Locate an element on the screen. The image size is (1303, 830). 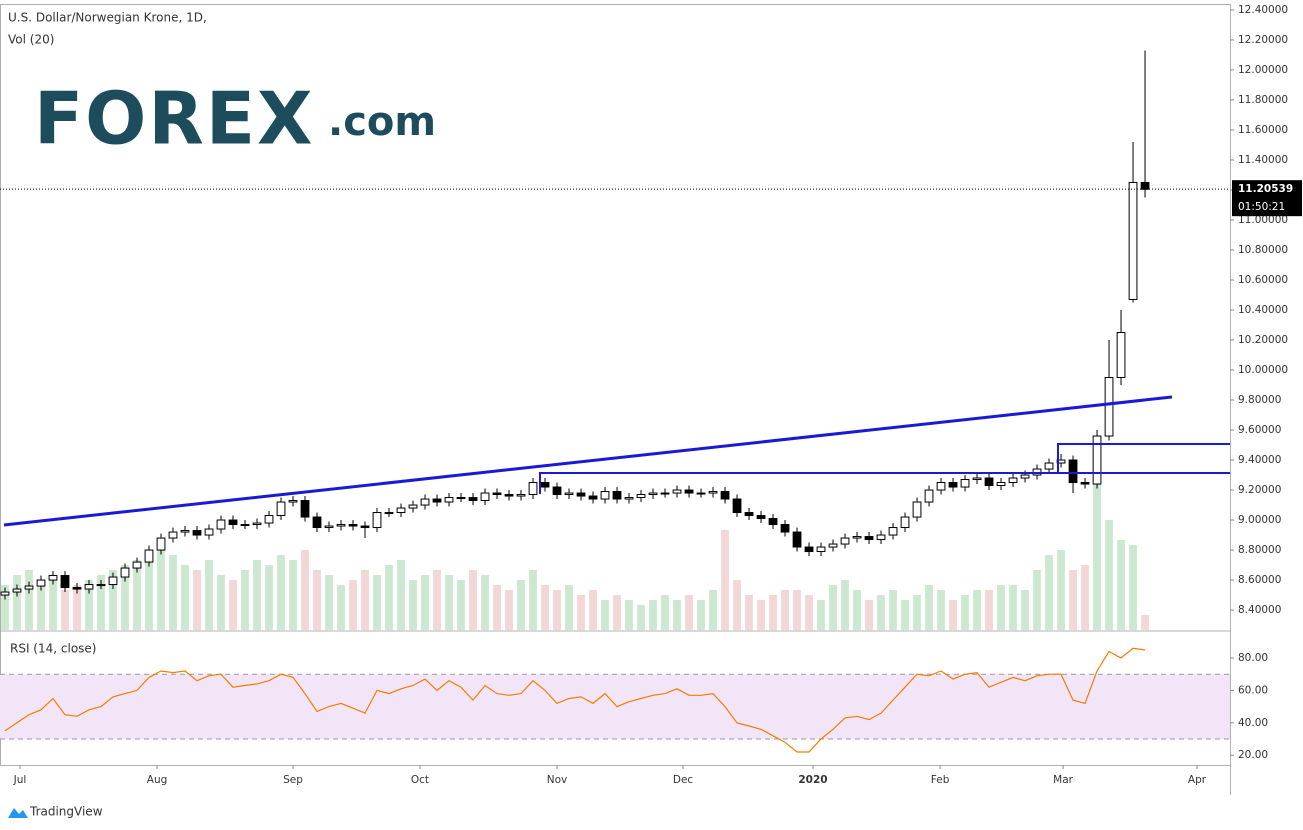
x-tick-label: Feb is located at coordinates (940, 780).